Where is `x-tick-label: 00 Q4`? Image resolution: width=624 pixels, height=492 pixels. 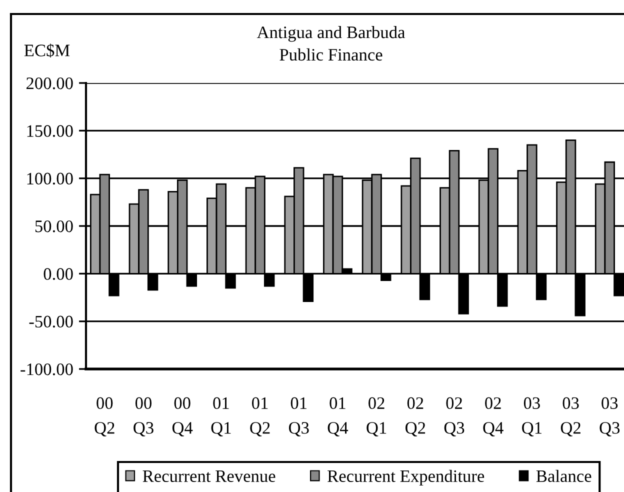
x-tick-label: 00 Q4 is located at coordinates (182, 416).